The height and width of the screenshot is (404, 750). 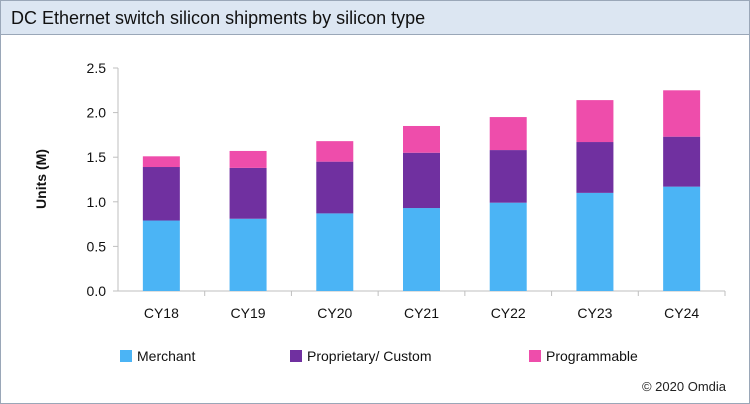 I want to click on x-tick-label: CY20, so click(x=334, y=313).